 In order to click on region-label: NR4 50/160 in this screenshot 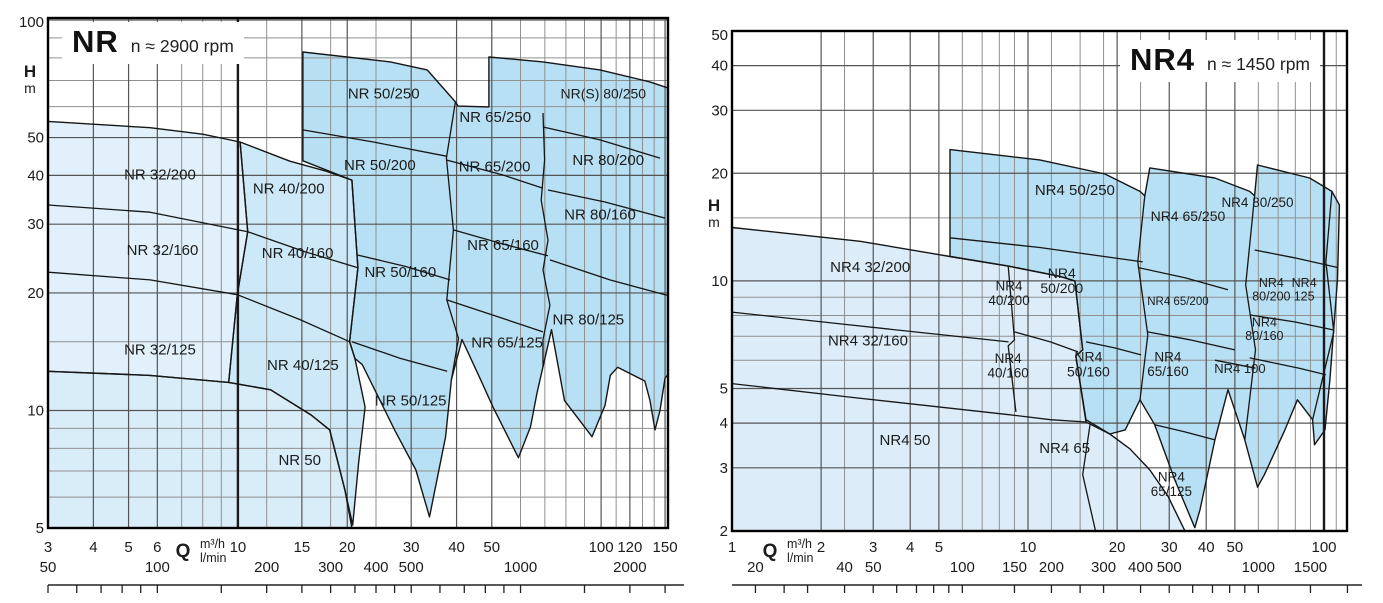, I will do `click(1088, 363)`.